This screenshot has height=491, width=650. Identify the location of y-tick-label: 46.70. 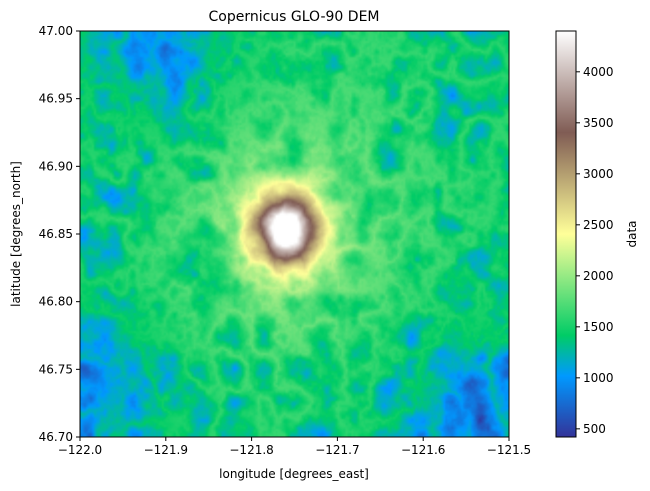
(56, 437).